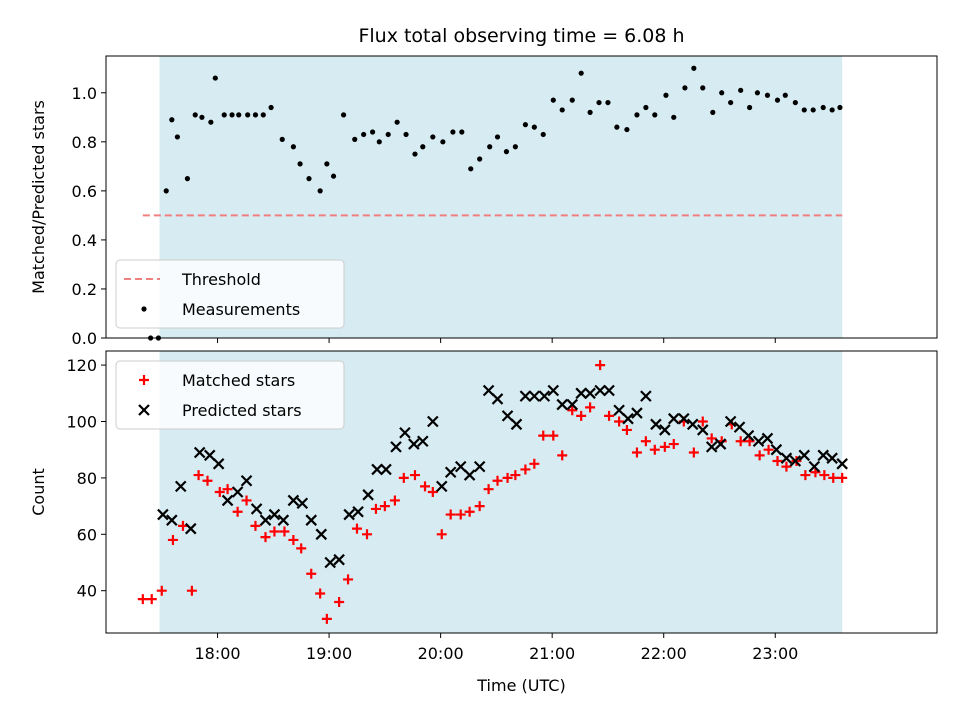 This screenshot has height=720, width=960. I want to click on y-tick-label: 0.6, so click(84, 191).